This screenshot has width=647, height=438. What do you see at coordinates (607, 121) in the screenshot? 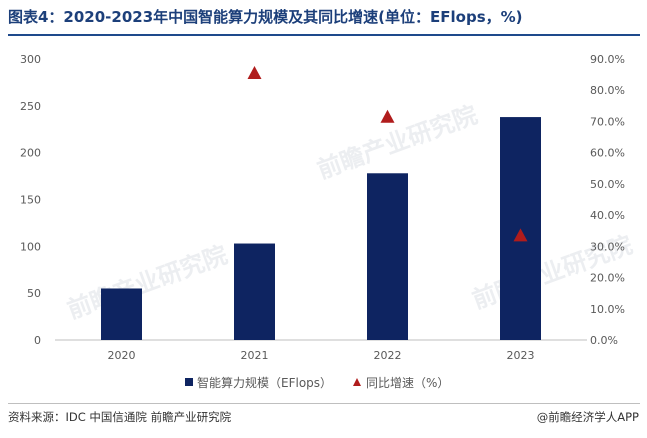
I see `y-right-tick-label: 70.0%` at bounding box center [607, 121].